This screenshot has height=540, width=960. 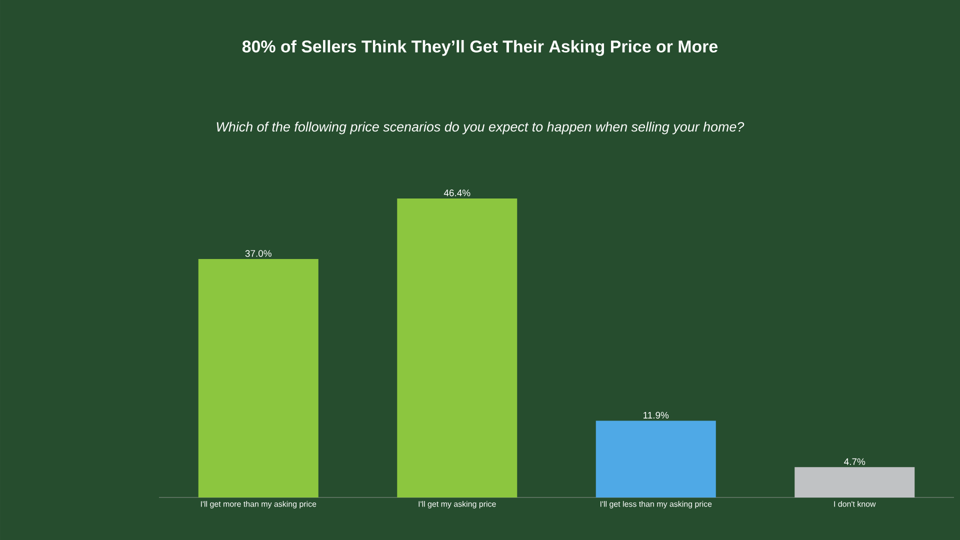 I want to click on data-label: 11.9%, so click(x=656, y=415).